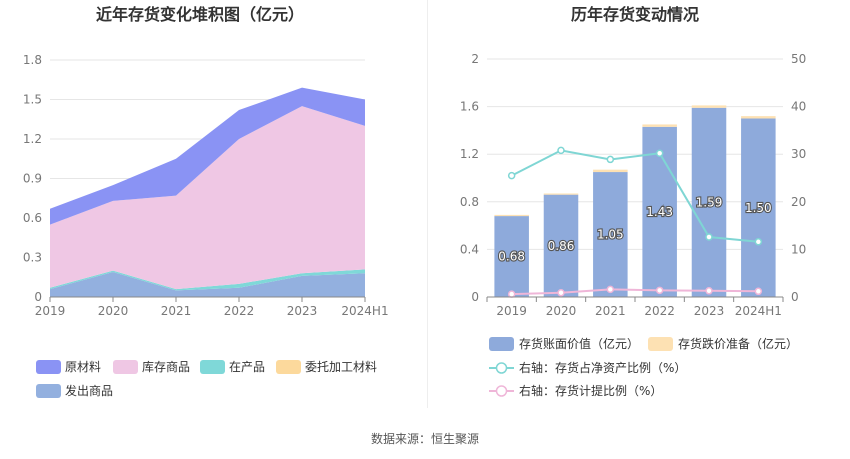 Image resolution: width=850 pixels, height=459 pixels. What do you see at coordinates (469, 107) in the screenshot?
I see `y-tick-label: 1.6` at bounding box center [469, 107].